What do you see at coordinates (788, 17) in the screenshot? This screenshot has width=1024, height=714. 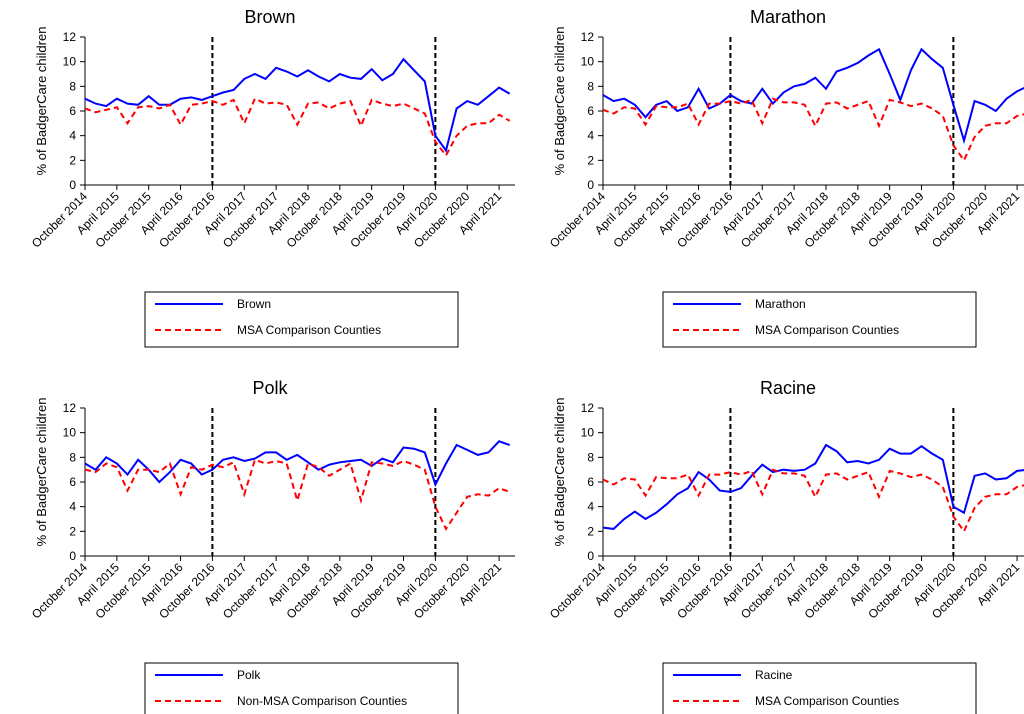 I see `panel-title: Marathon` at bounding box center [788, 17].